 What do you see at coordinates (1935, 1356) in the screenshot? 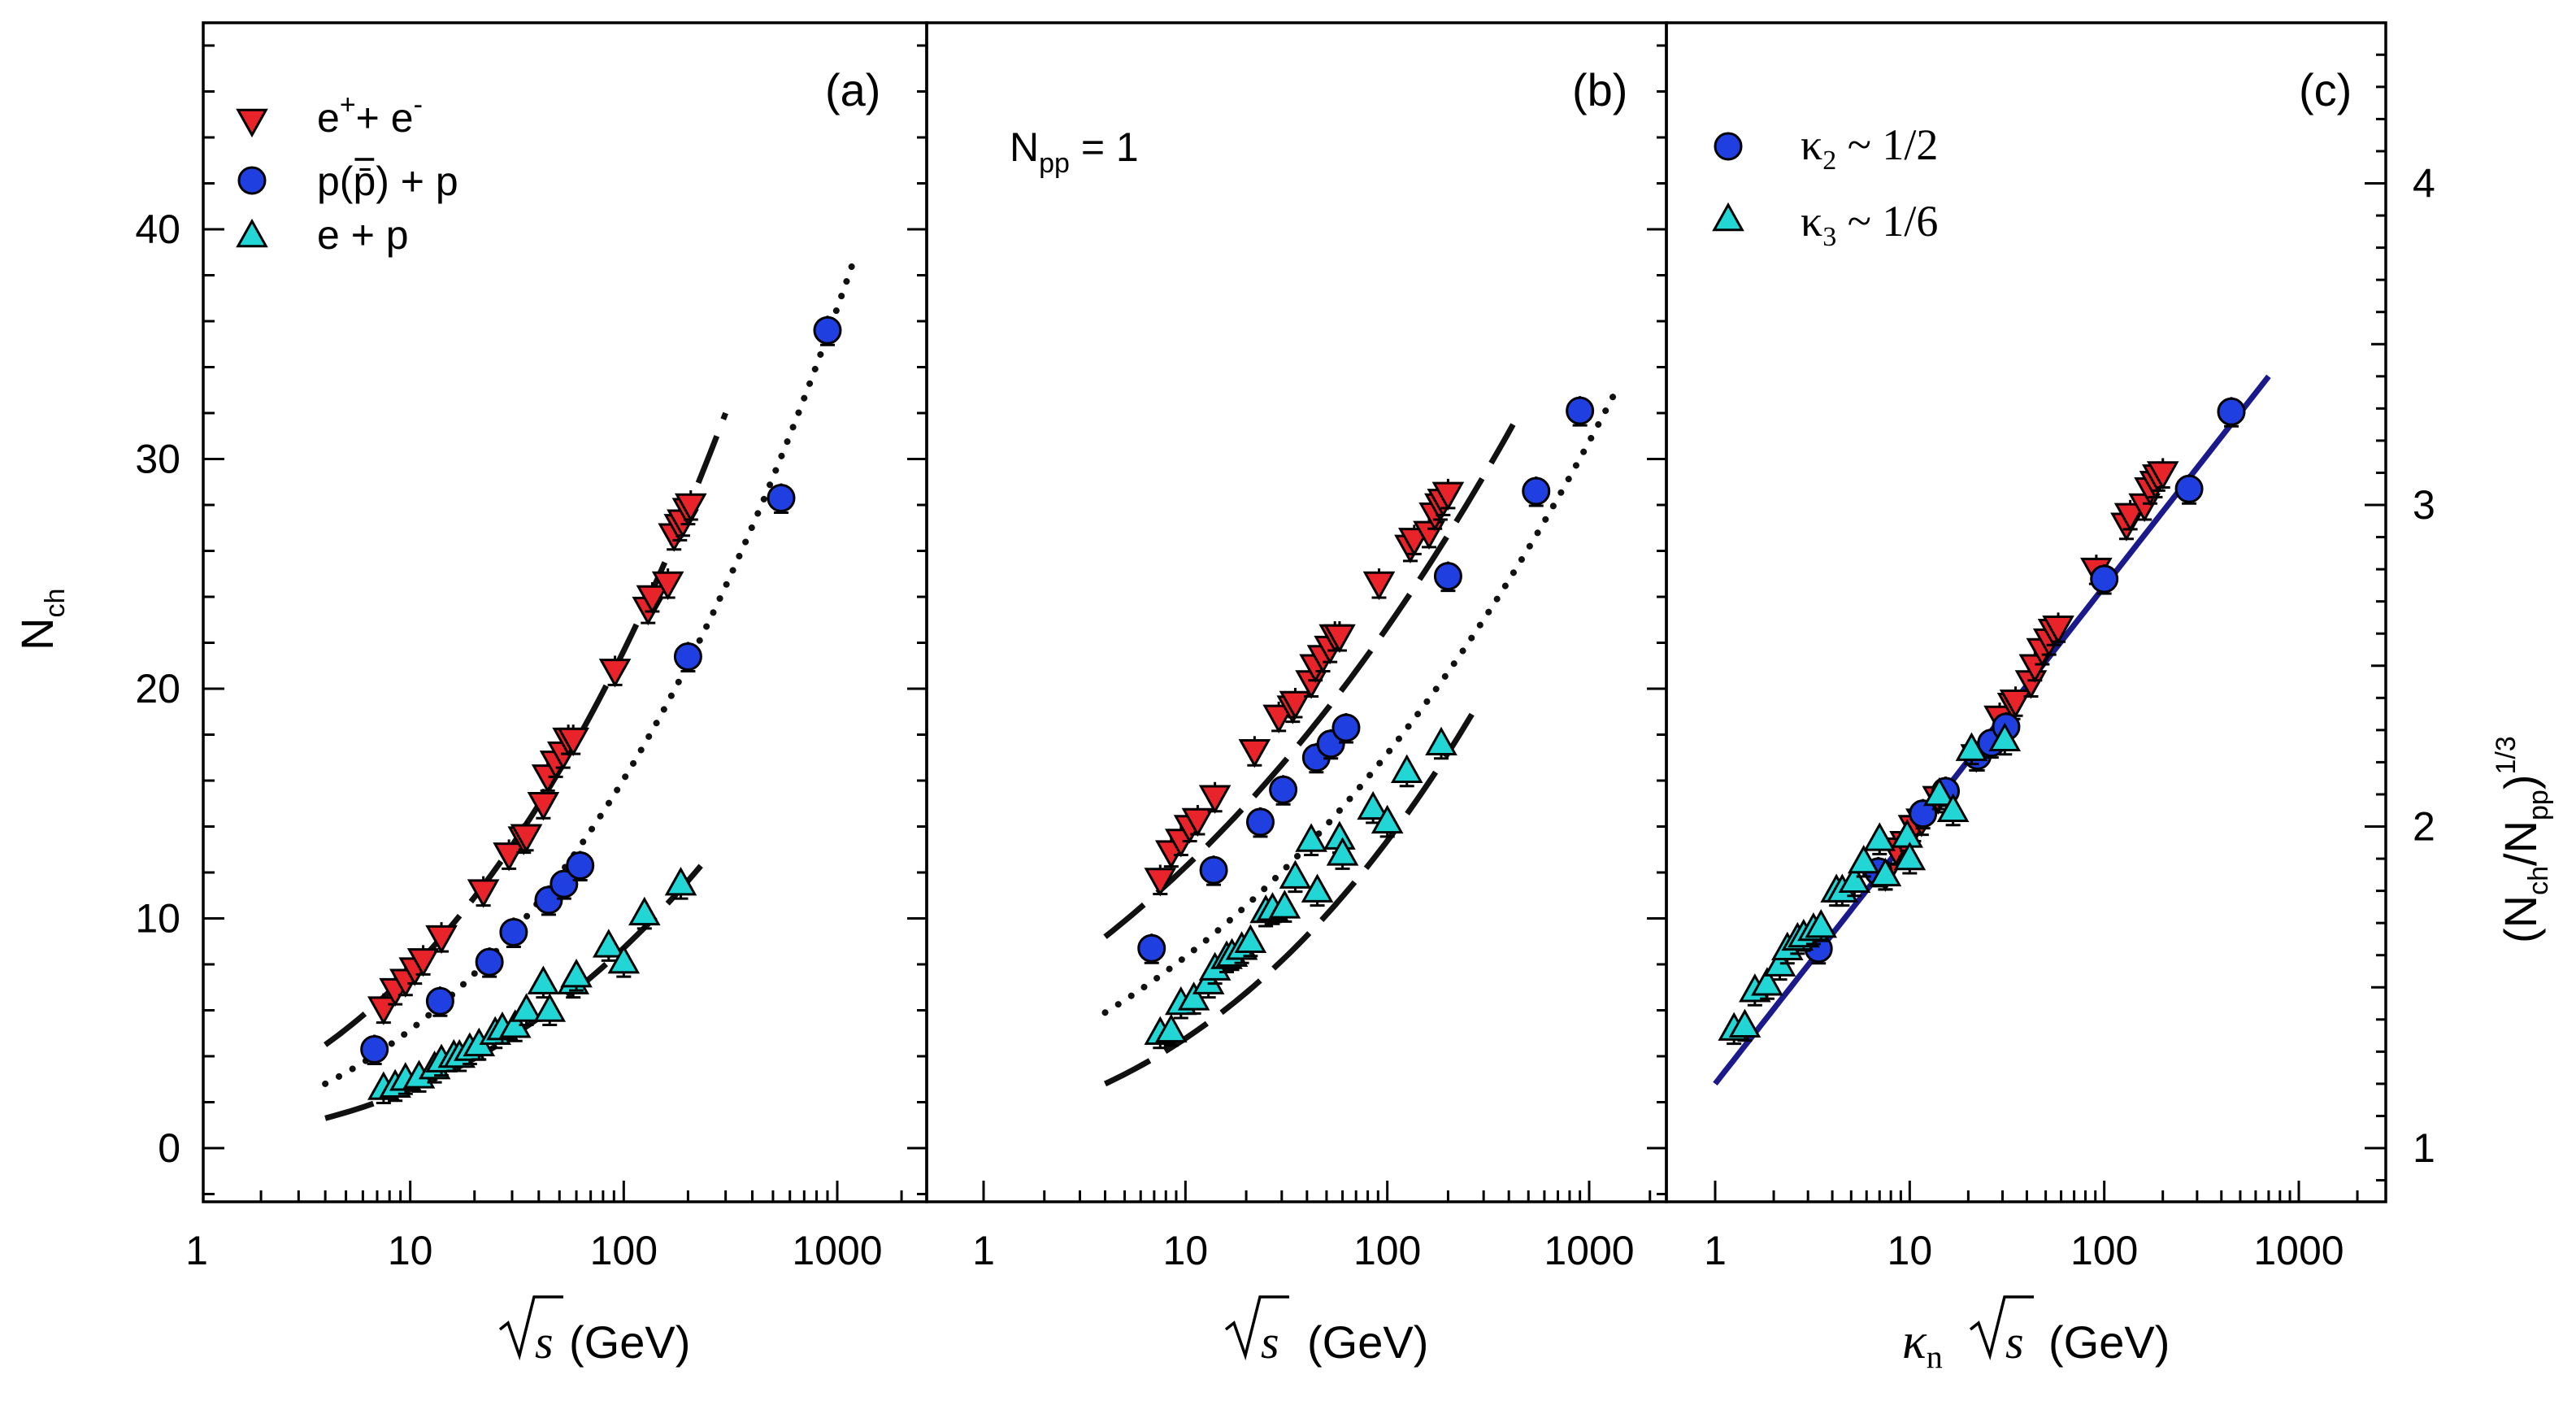
I see `x-label-c-kappa-sub: n` at bounding box center [1935, 1356].